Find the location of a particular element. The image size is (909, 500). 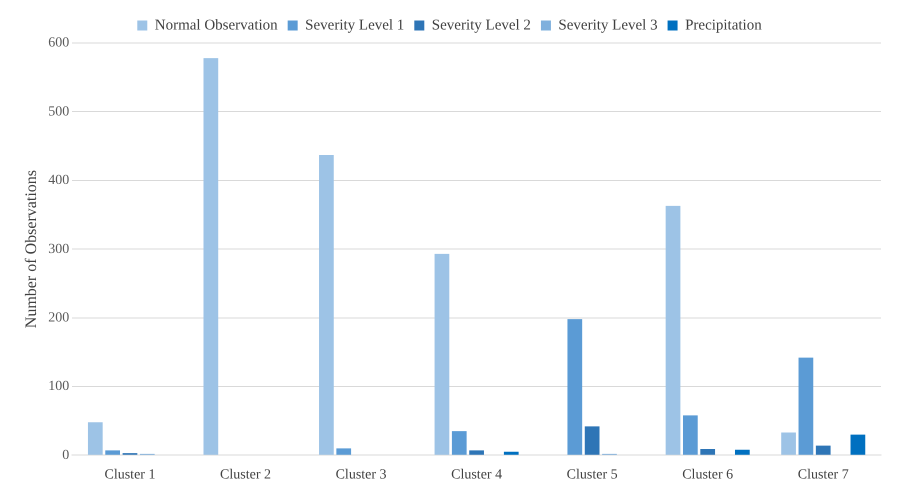

y-tick-label: 500 is located at coordinates (59, 112).